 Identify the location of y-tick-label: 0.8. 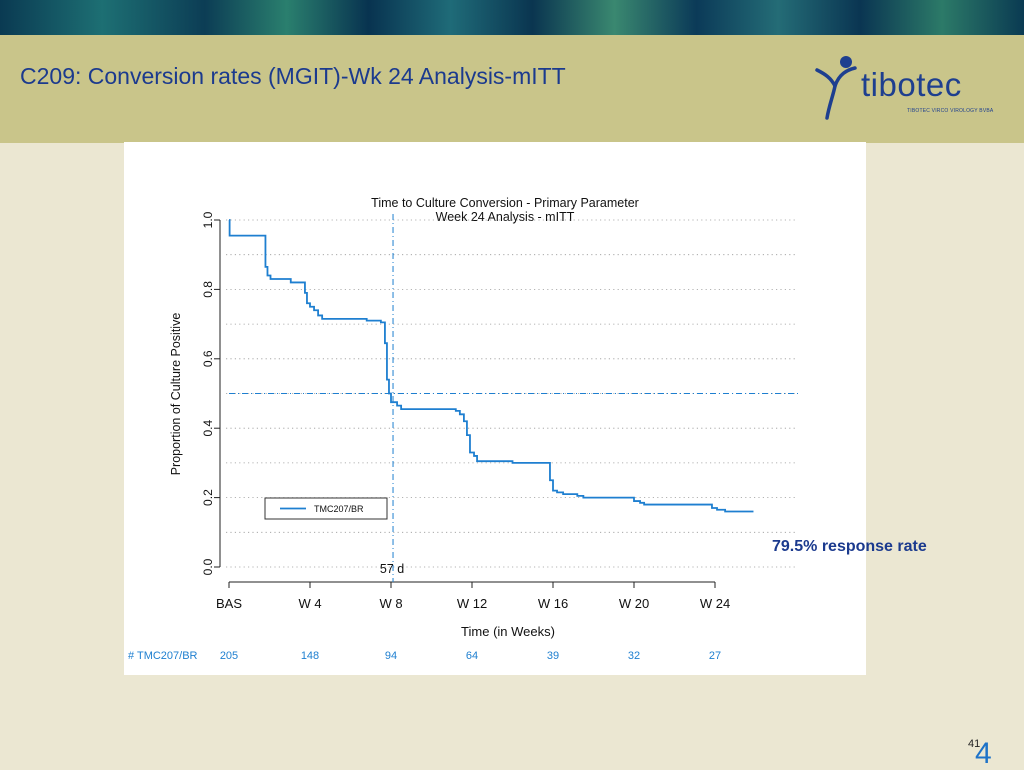
(208, 289).